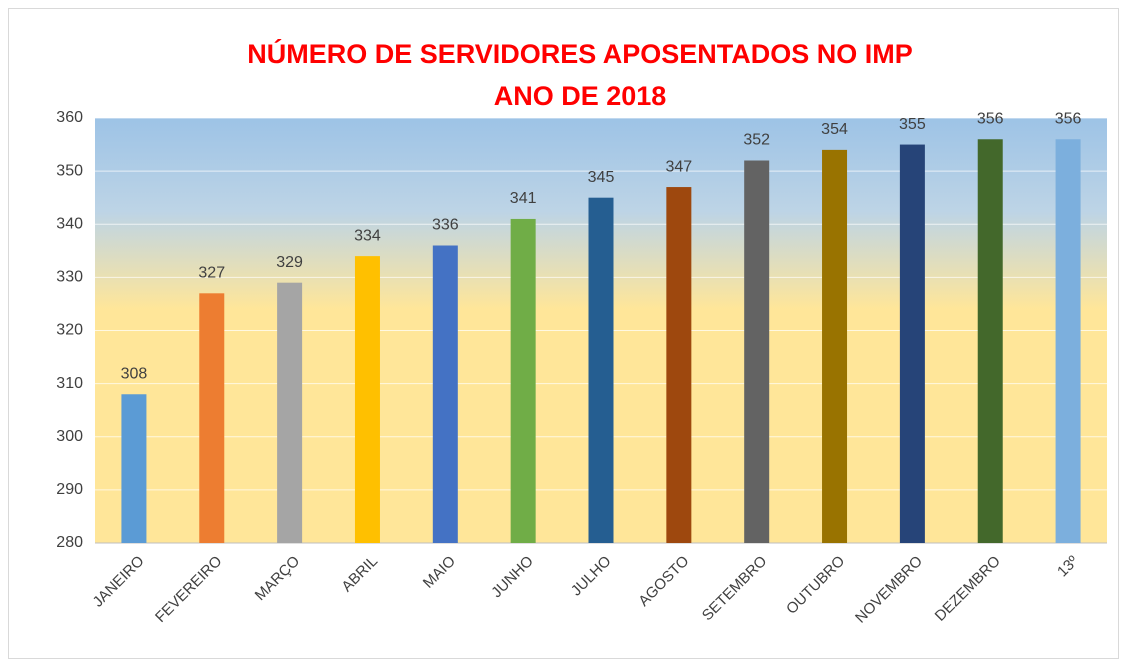 This screenshot has height=666, width=1127. I want to click on data-label: 308, so click(134, 373).